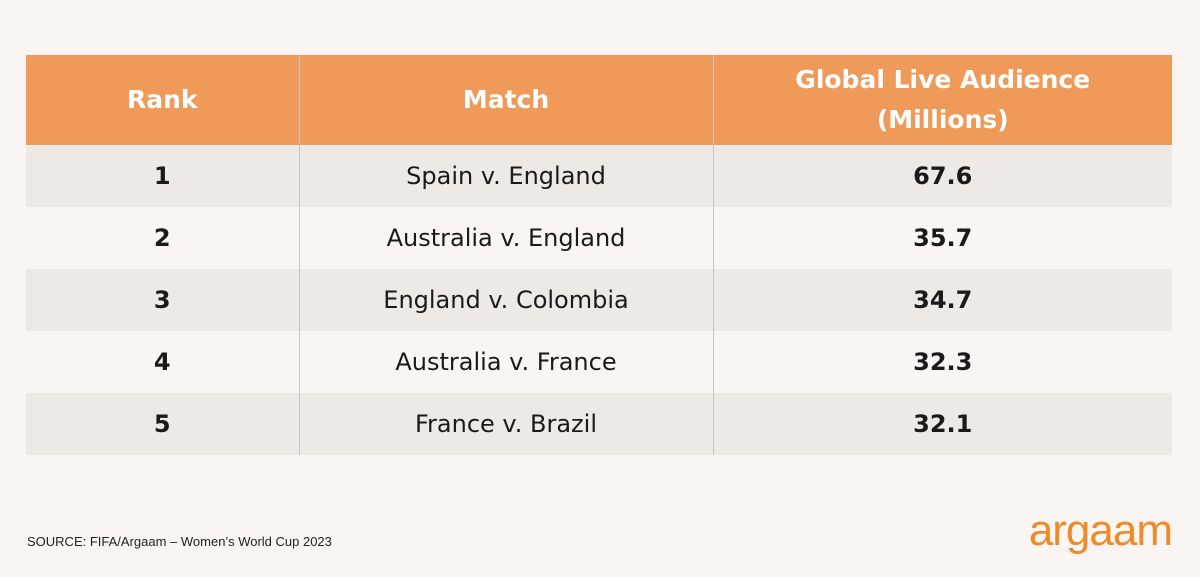  I want to click on logo: argaam, so click(1100, 530).